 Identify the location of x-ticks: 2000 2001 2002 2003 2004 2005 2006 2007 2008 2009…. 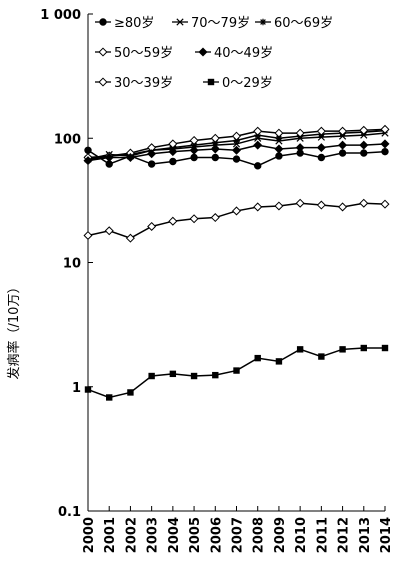
(238, 529).